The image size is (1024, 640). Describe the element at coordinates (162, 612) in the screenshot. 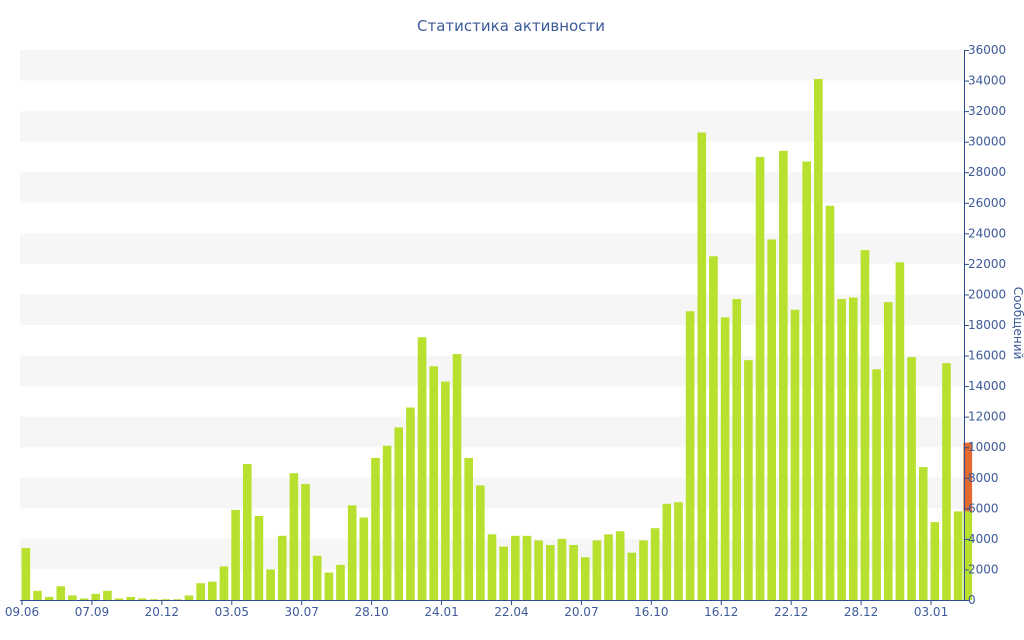

I see `x-tick-label: 20.12` at that location.